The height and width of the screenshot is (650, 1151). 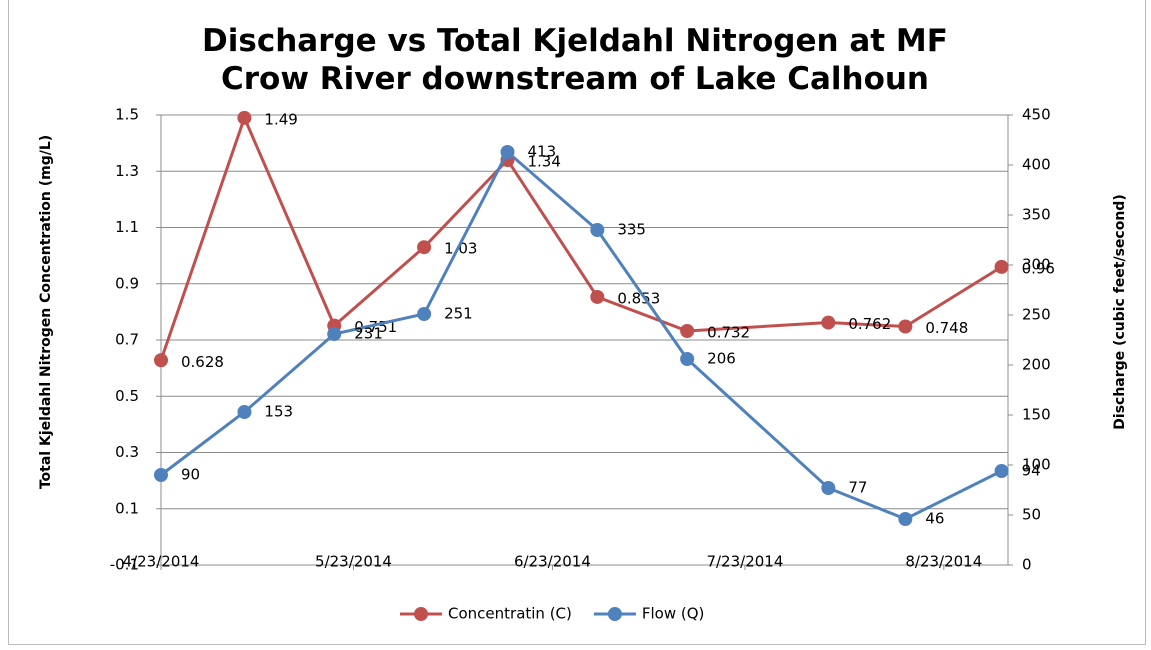 I want to click on x-tick-label: 5/23/2014, so click(x=353, y=562).